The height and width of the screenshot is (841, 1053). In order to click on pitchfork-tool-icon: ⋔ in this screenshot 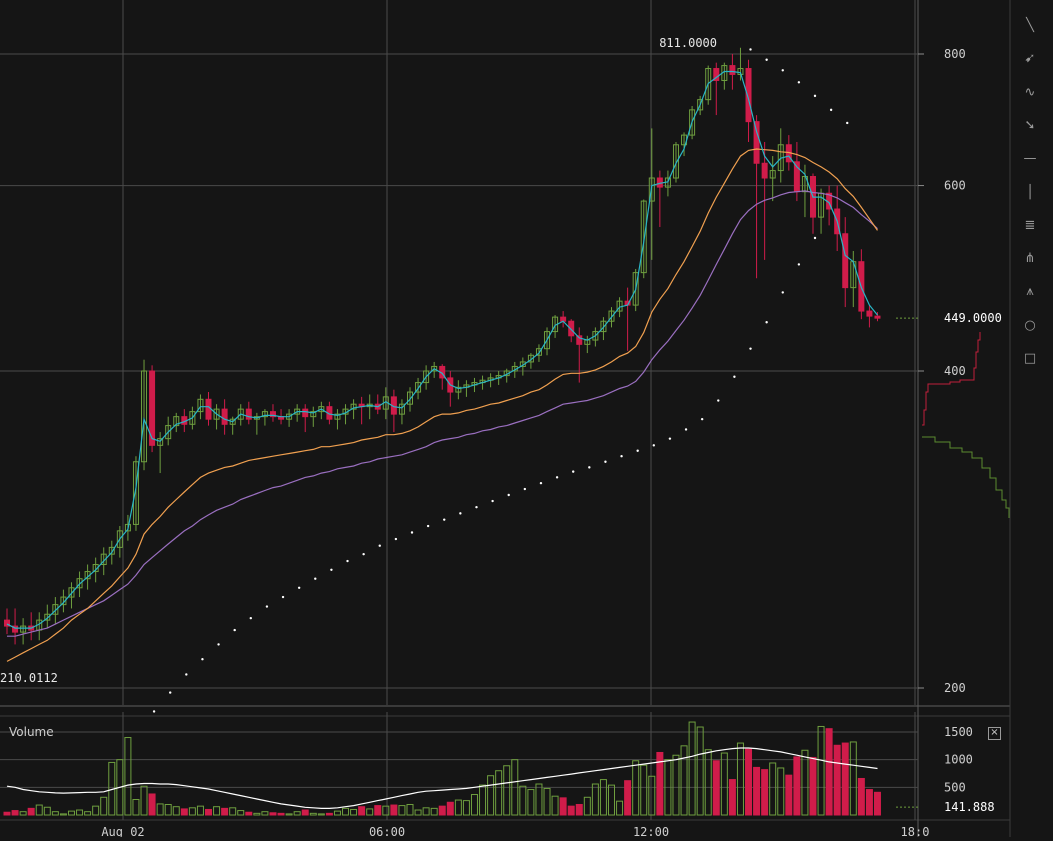, I will do `click(1030, 259)`.